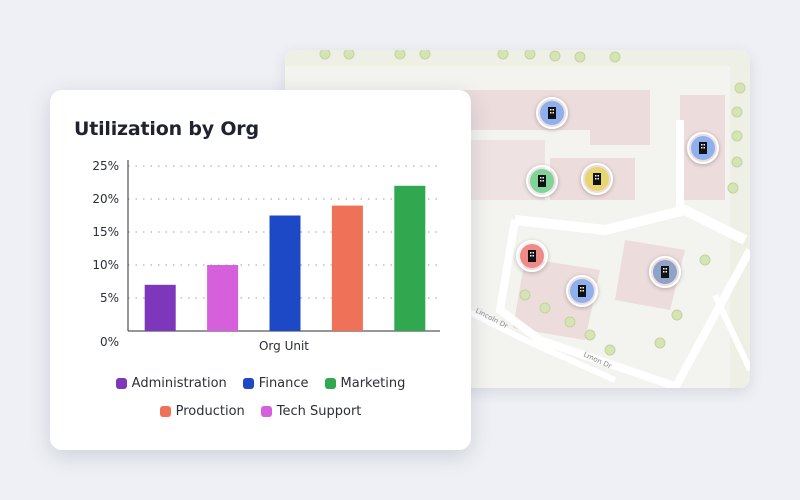 The image size is (800, 500). I want to click on y-tick-label: 20%, so click(105, 199).